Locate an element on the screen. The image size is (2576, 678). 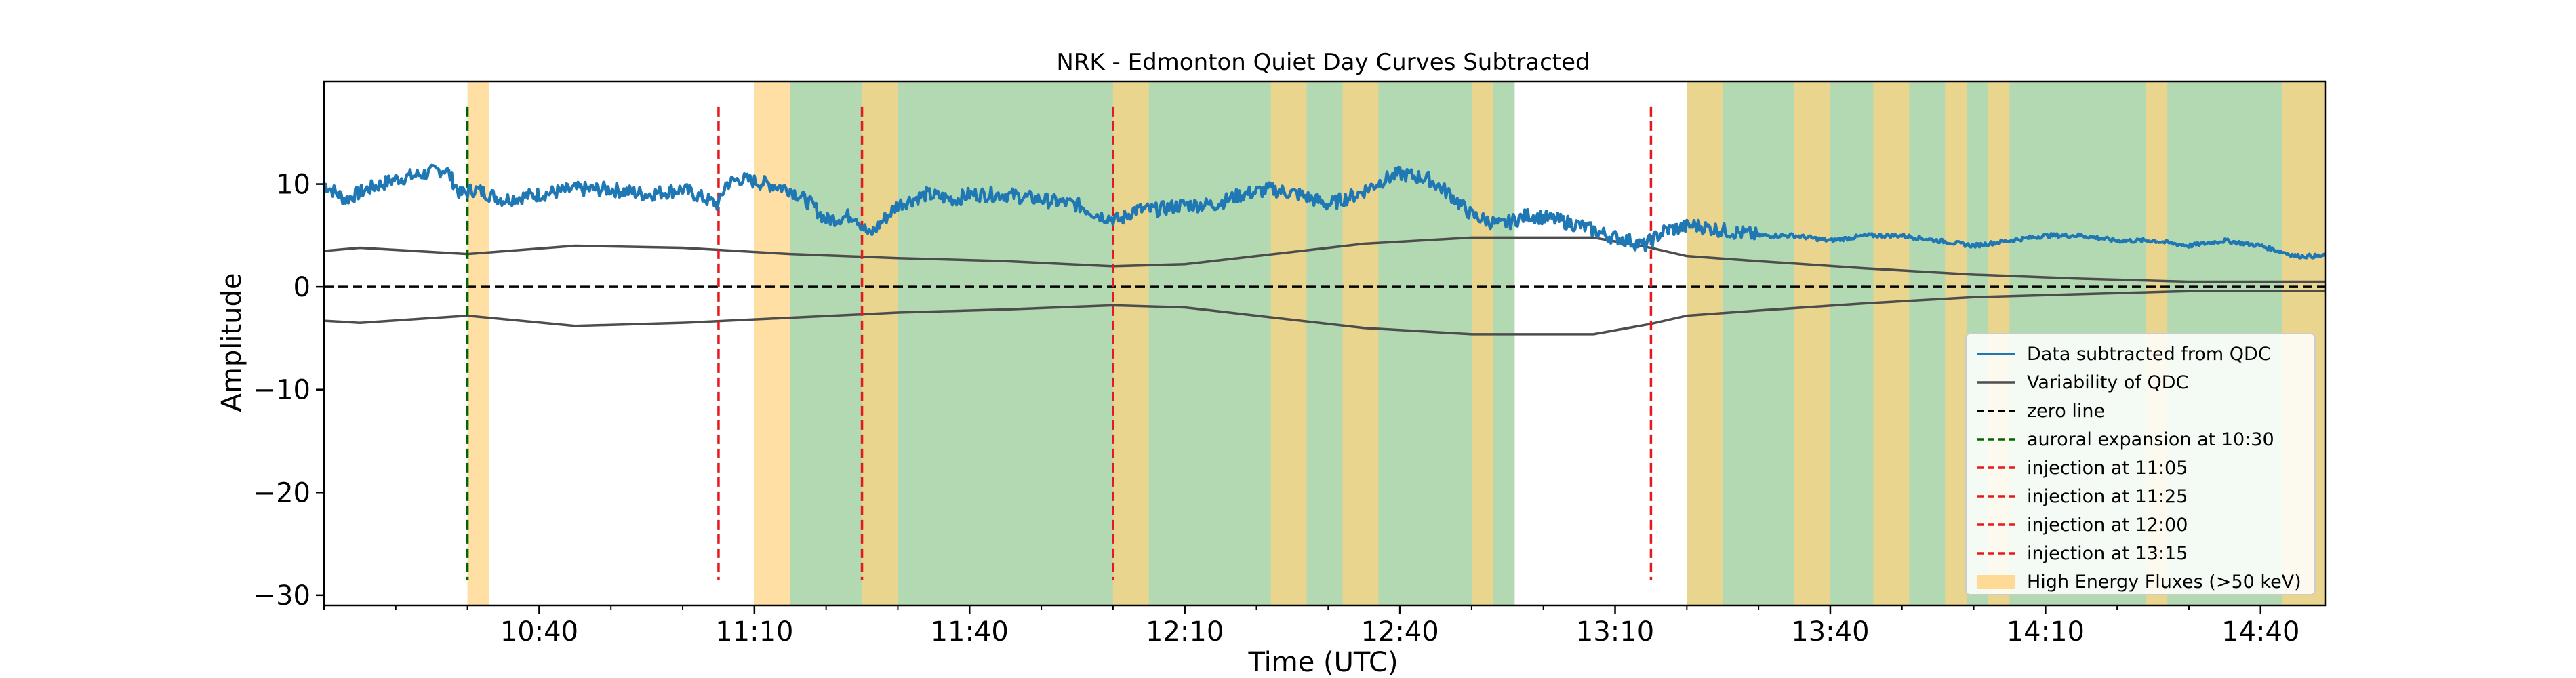
legend-entry-label: Variability of QDC is located at coordinates (2107, 382).